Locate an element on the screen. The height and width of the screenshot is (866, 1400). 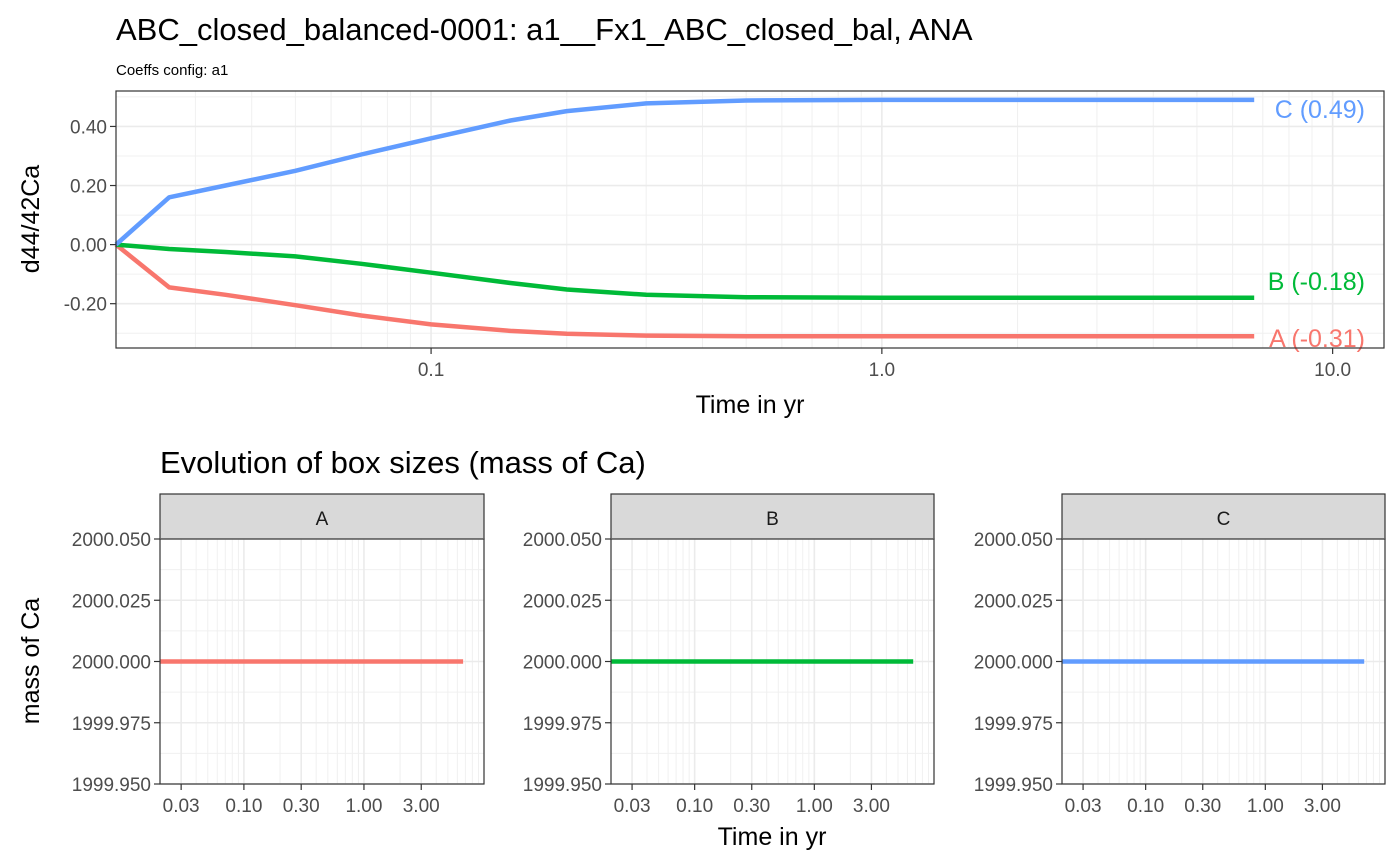
top-x-axis-label: Time in yr is located at coordinates (750, 405).